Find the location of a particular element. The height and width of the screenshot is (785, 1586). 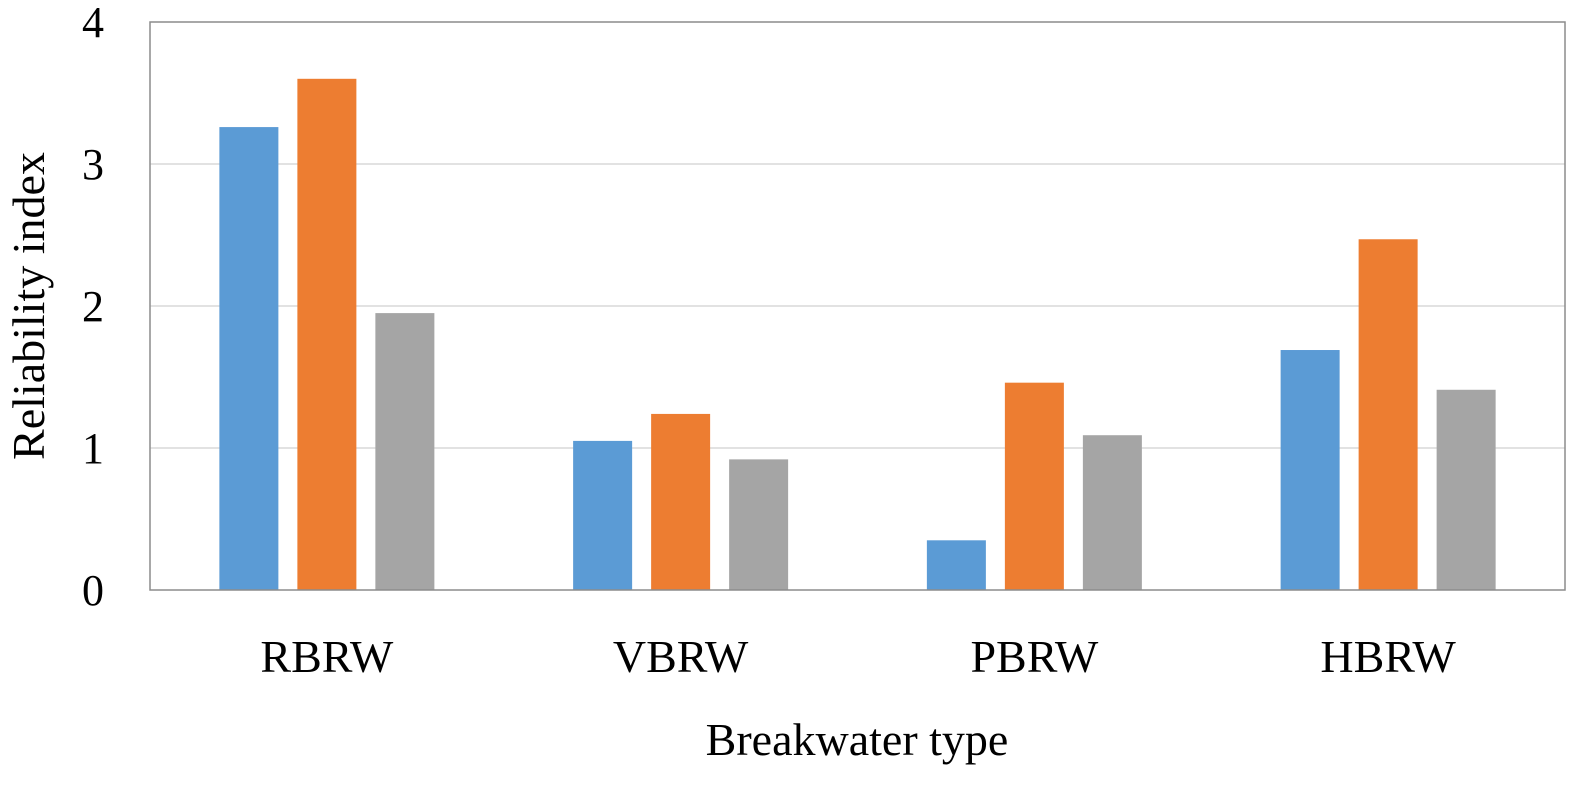

x-tick-labels: RBRW VBRW PBRW HBRW is located at coordinates (858, 656).